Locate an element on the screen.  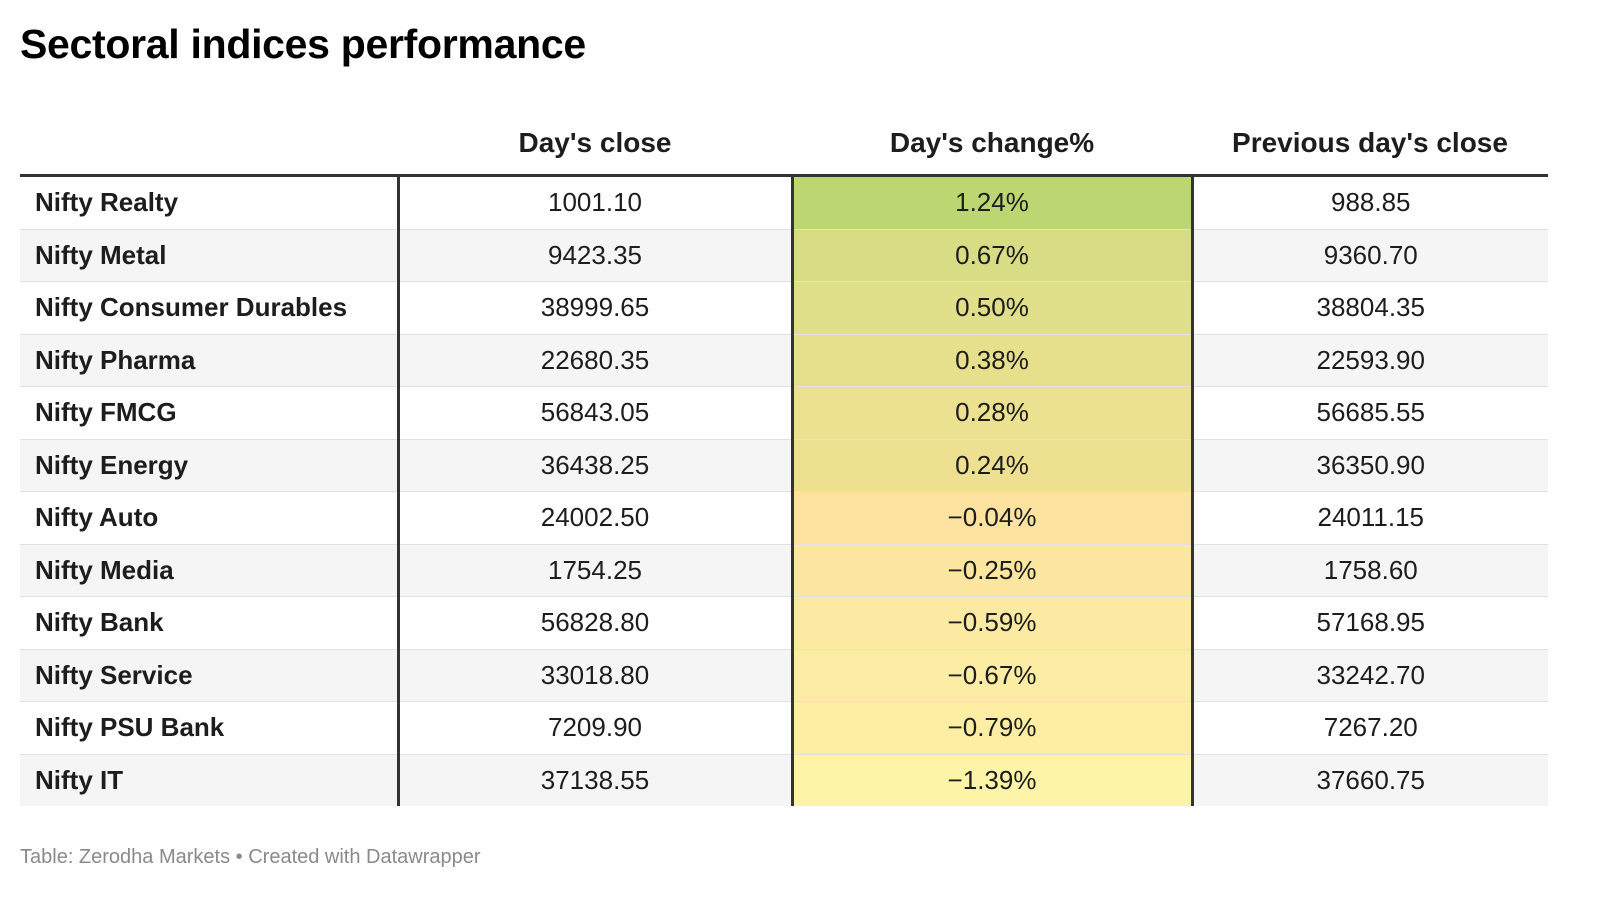
days-close-cell: 56843.05 is located at coordinates (596, 413).